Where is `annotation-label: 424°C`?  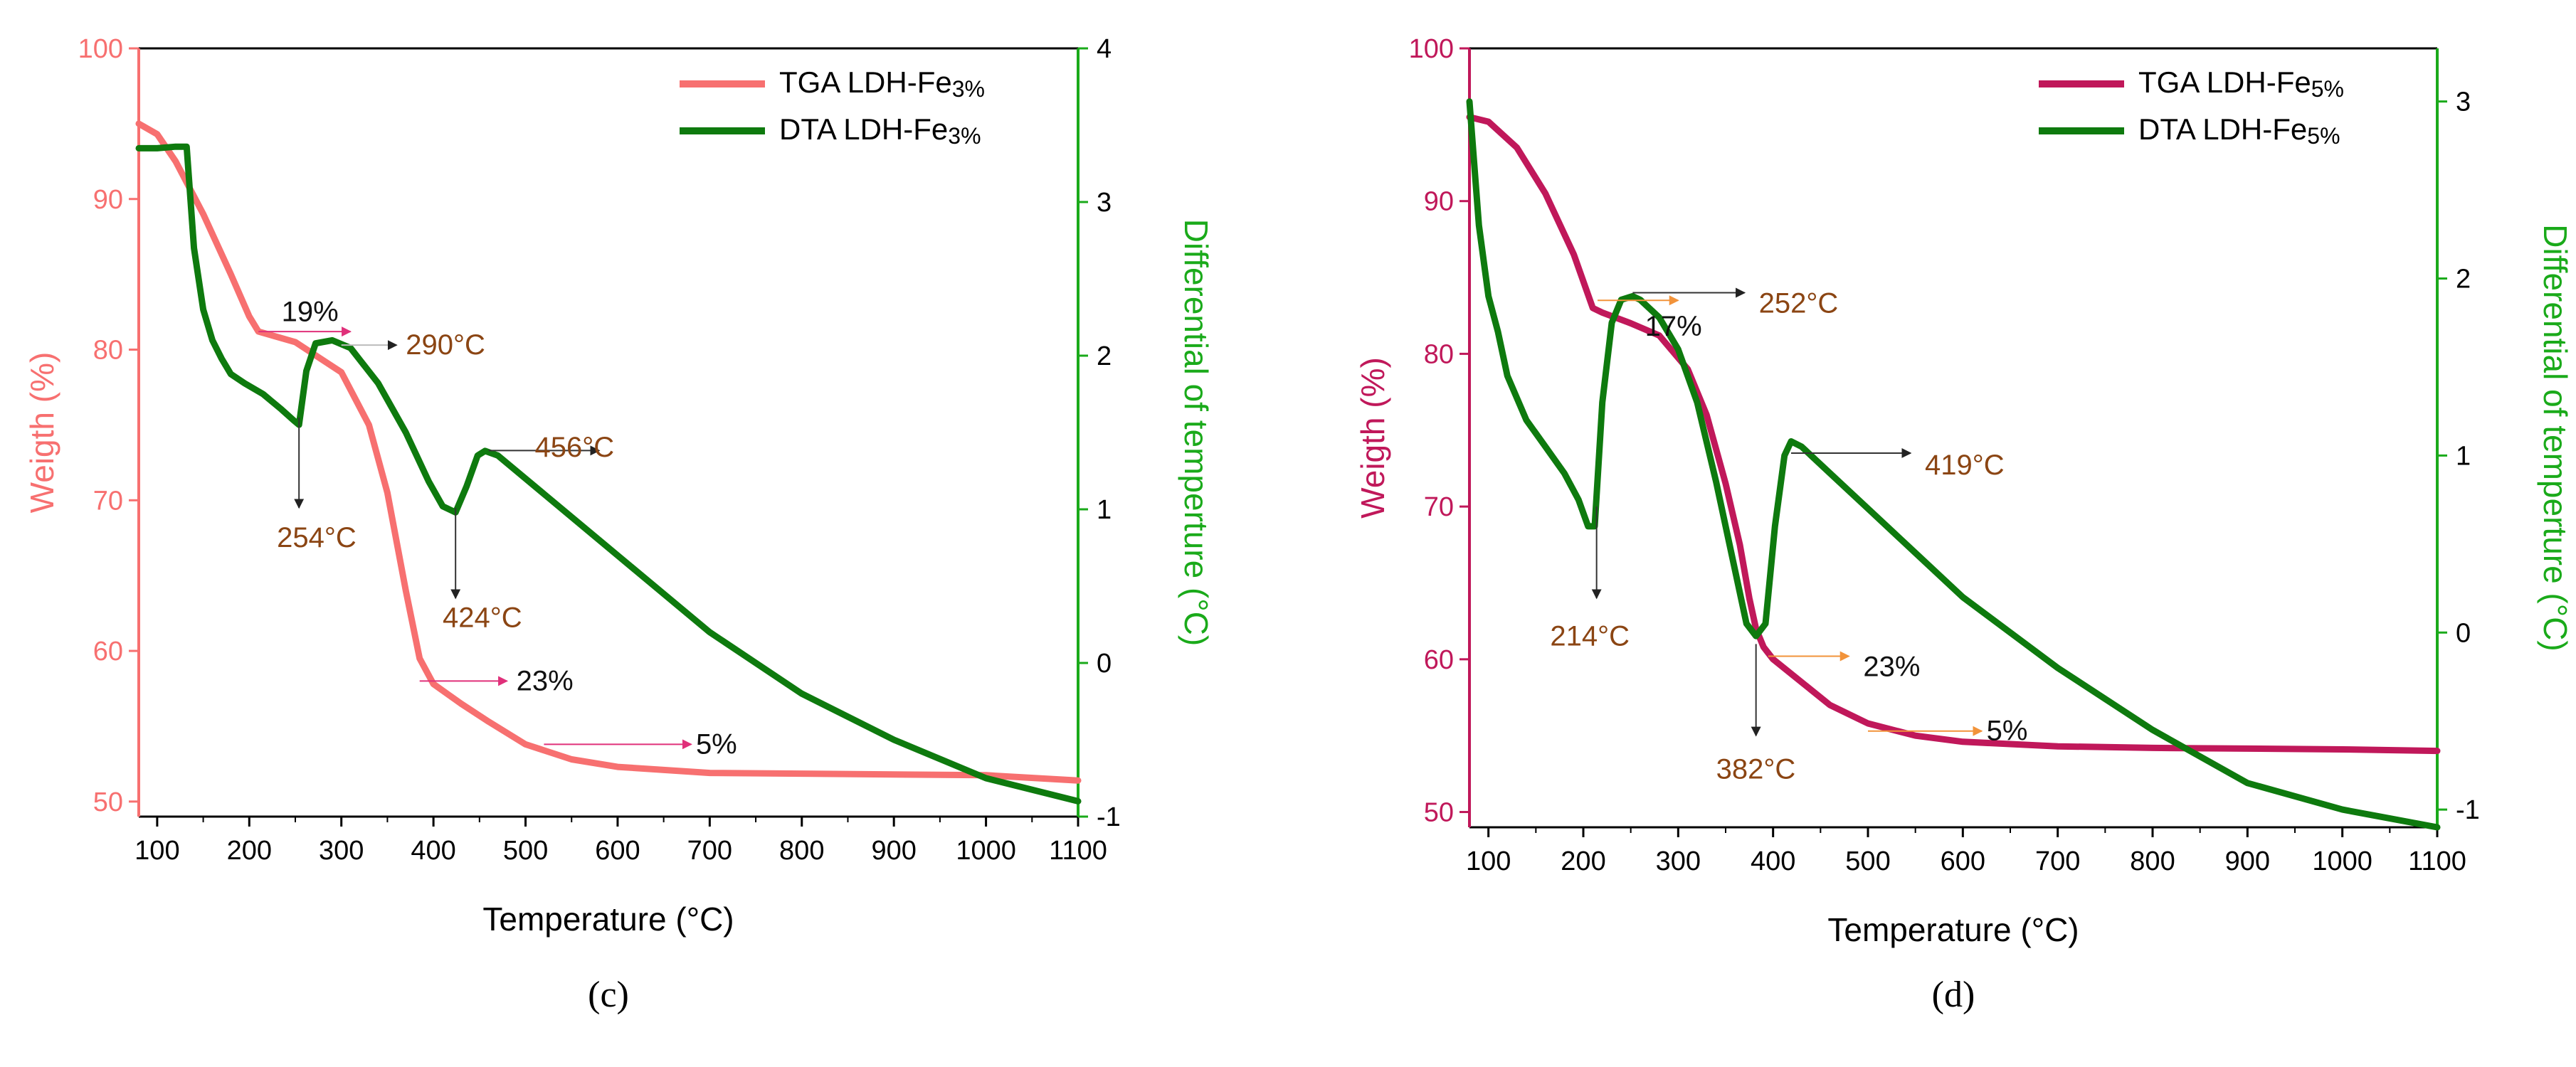 annotation-label: 424°C is located at coordinates (482, 617).